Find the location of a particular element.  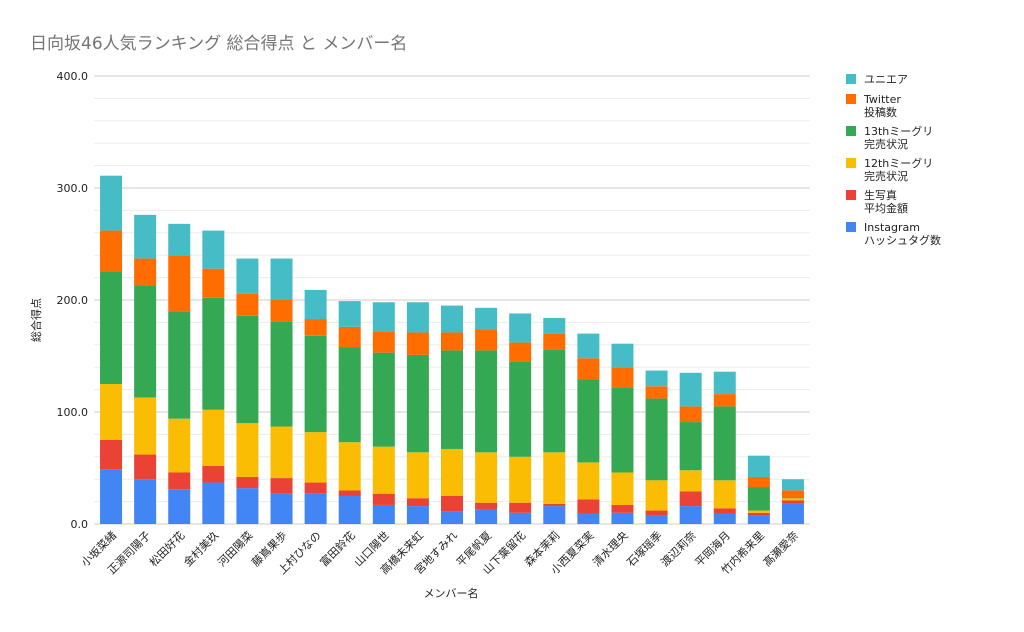

legend-label: 生写真 is located at coordinates (880, 195).